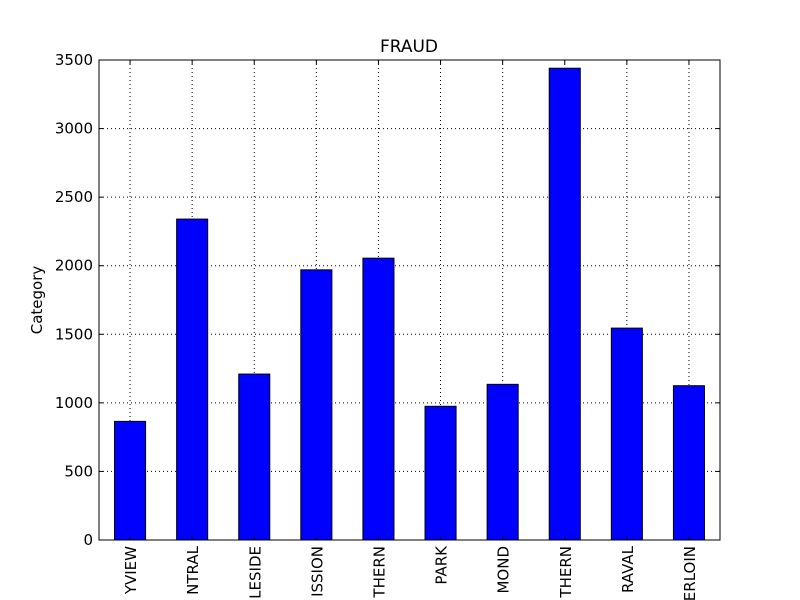  Describe the element at coordinates (504, 570) in the screenshot. I see `x-tick-label: MOND` at that location.